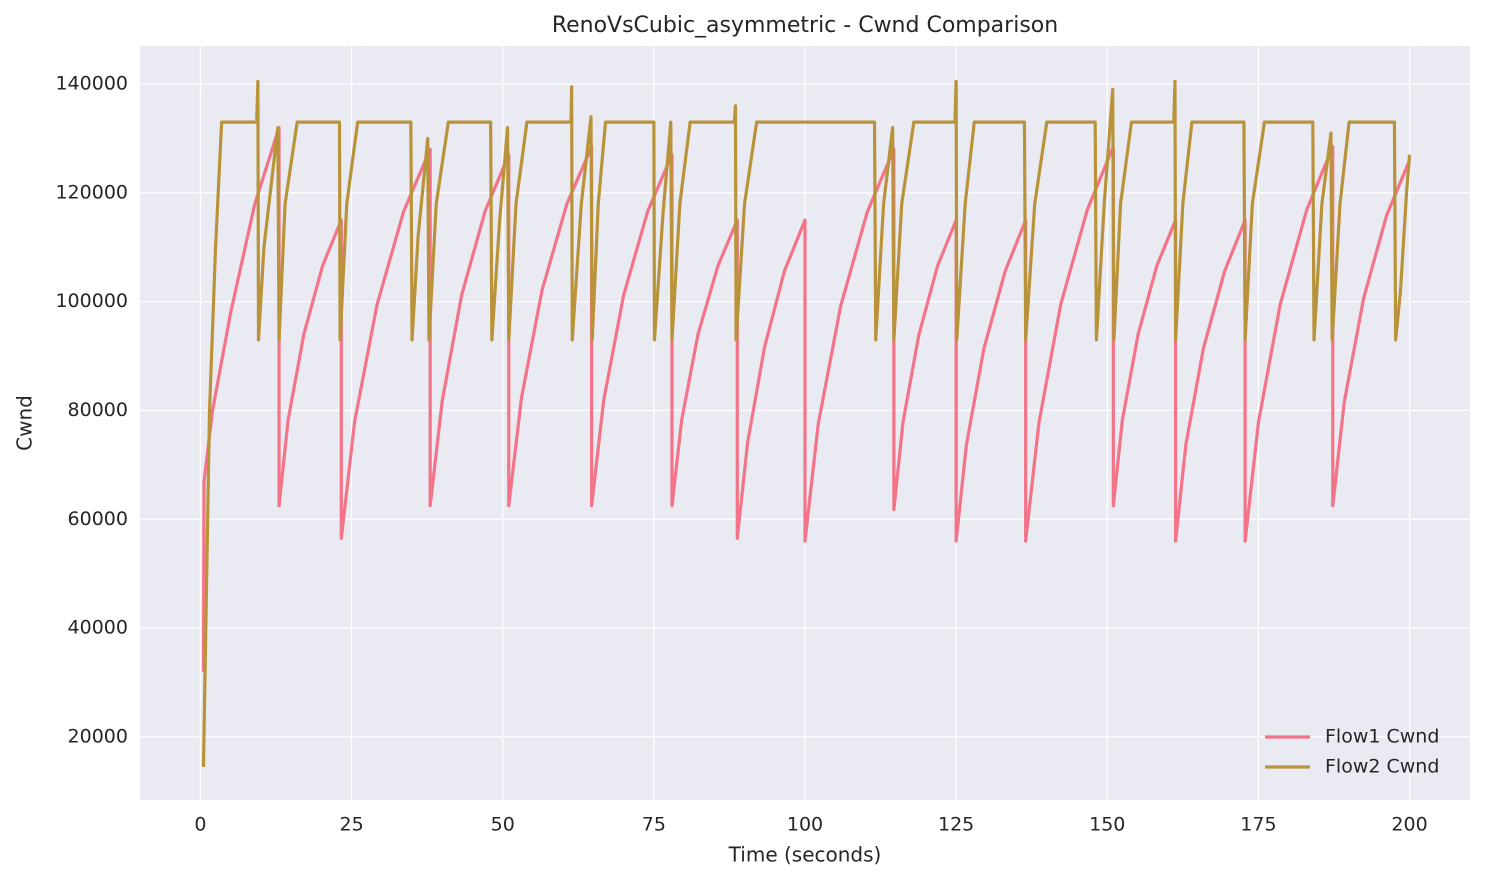 This screenshot has height=882, width=1486. I want to click on y-tick-label: 40000, so click(98, 628).